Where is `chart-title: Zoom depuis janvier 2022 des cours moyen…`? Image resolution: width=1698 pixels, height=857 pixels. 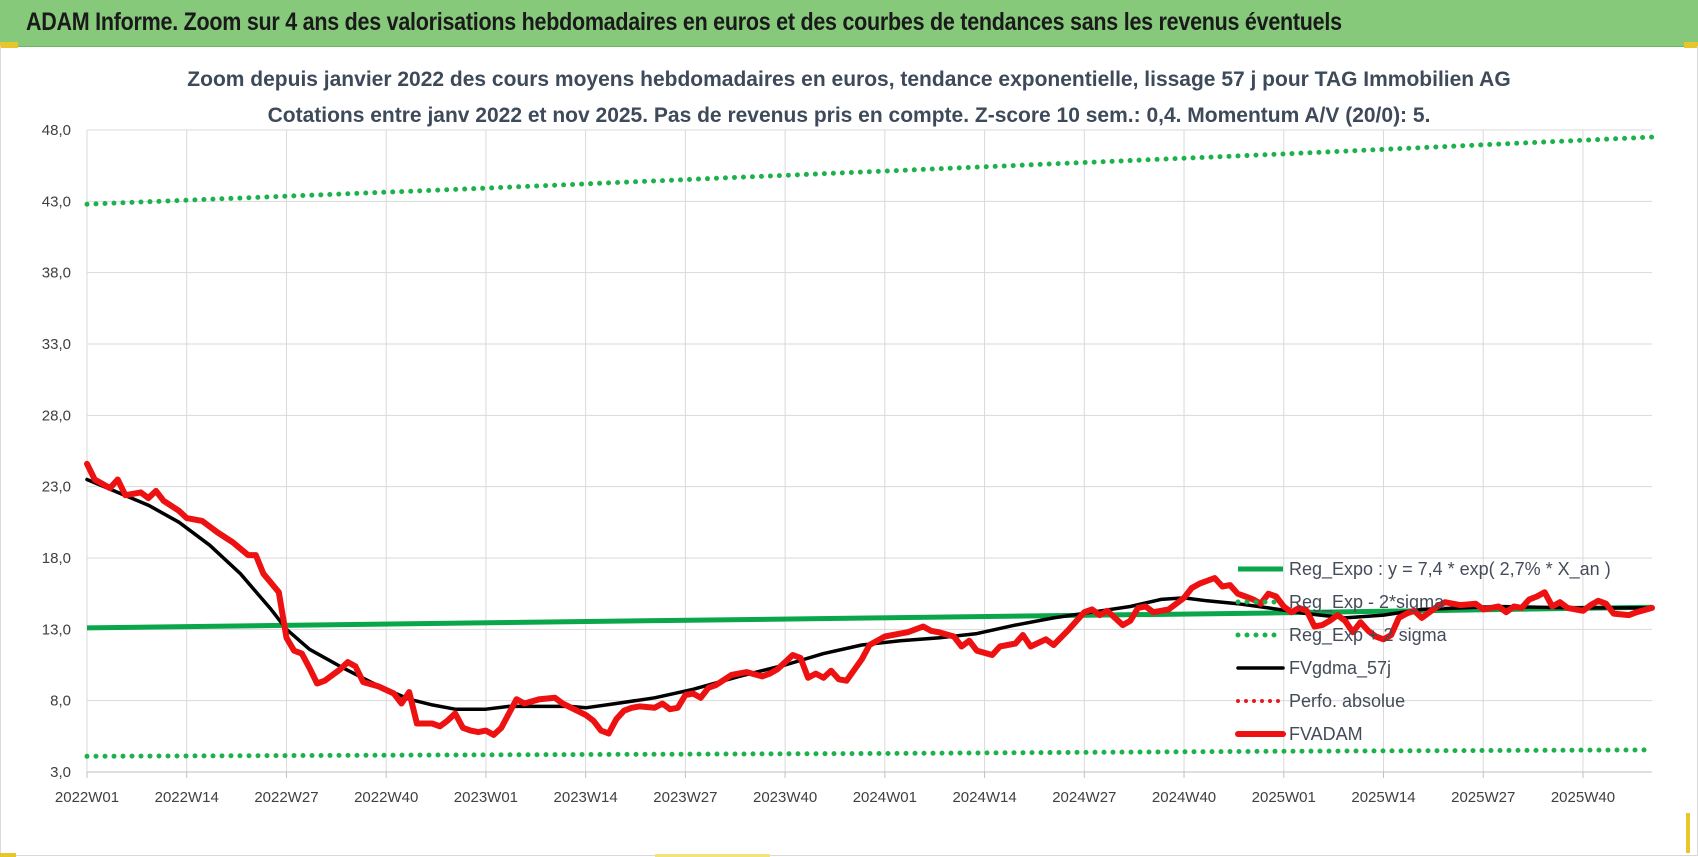 chart-title: Zoom depuis janvier 2022 des cours moyen… is located at coordinates (849, 79).